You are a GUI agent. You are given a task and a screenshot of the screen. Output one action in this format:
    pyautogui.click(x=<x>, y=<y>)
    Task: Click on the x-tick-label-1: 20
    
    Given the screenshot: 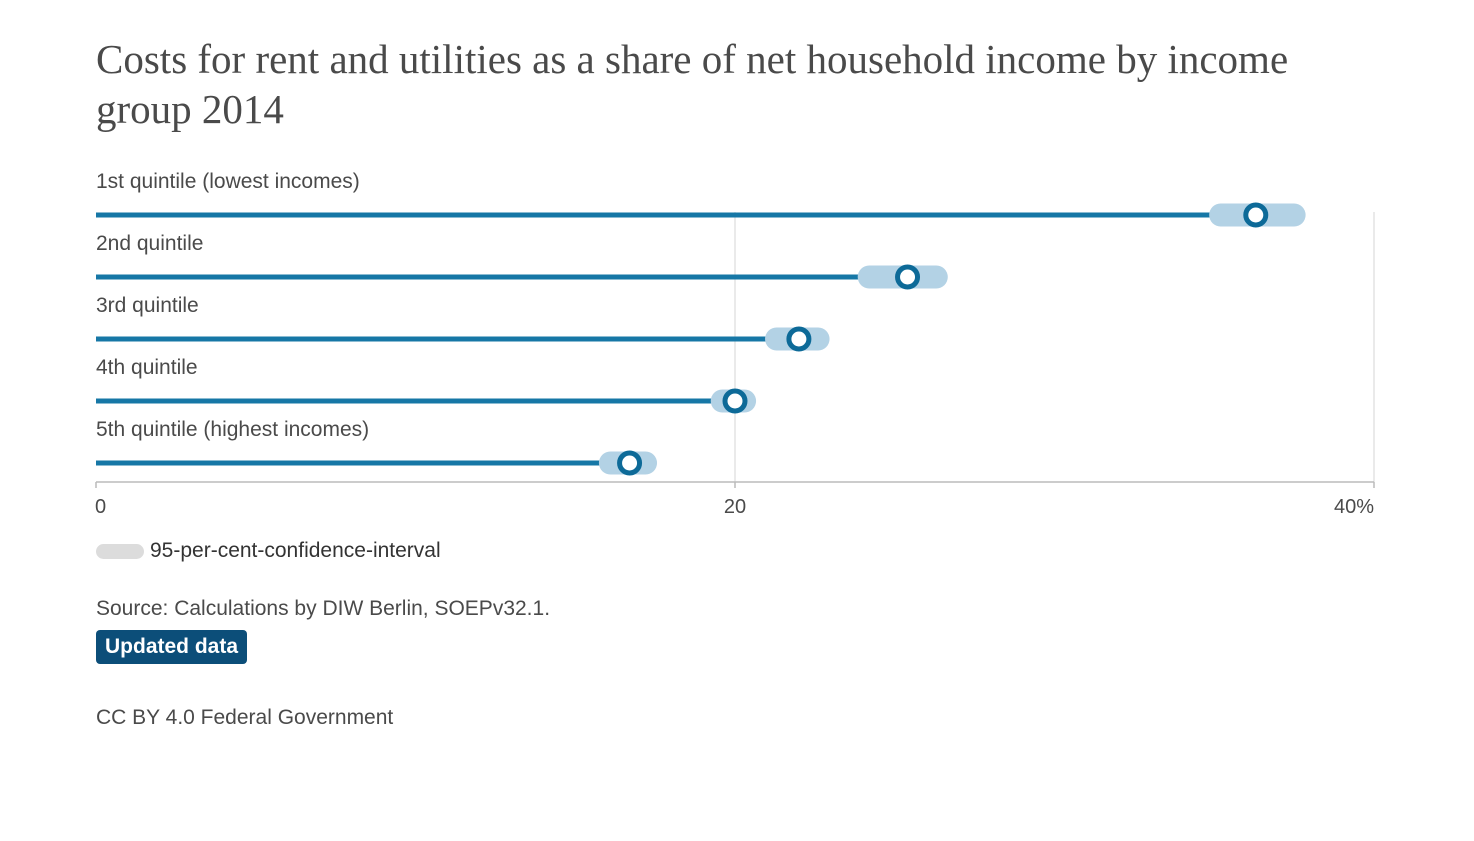 What is the action you would take?
    pyautogui.click(x=735, y=507)
    